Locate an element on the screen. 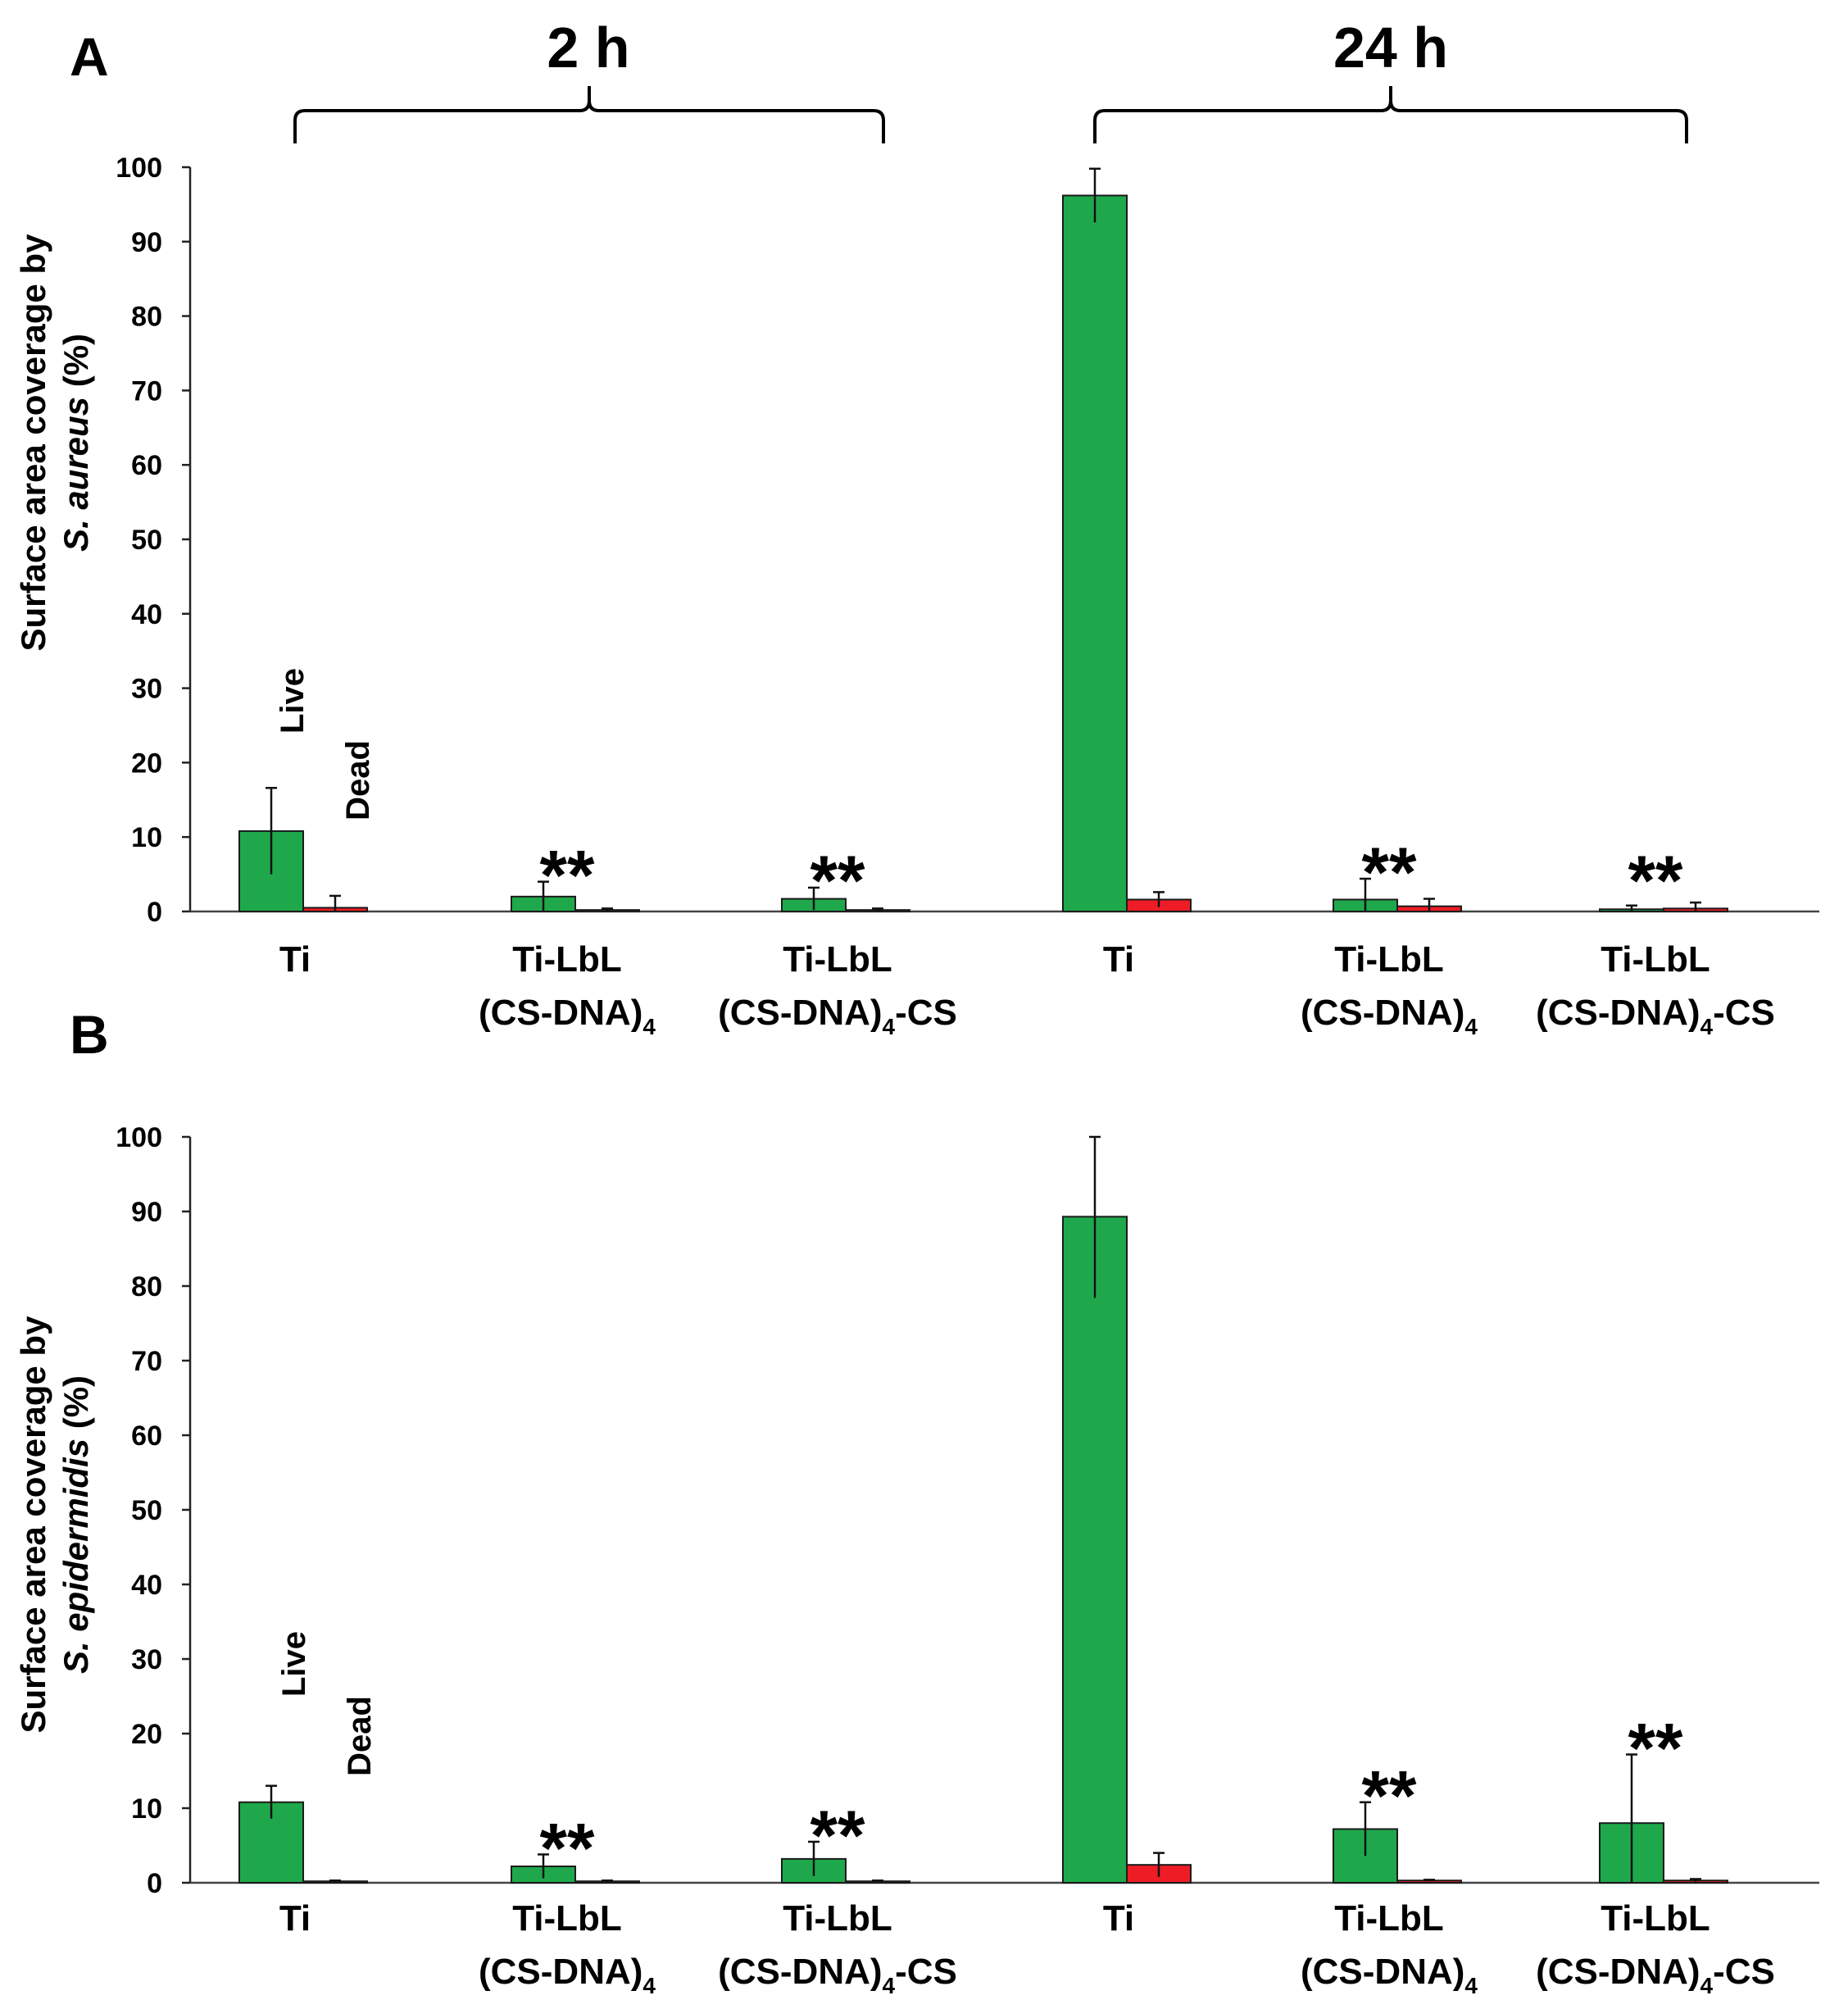 The image size is (1848, 2009). y-axis-label-species: S. epidermidis is located at coordinates (76, 1551).